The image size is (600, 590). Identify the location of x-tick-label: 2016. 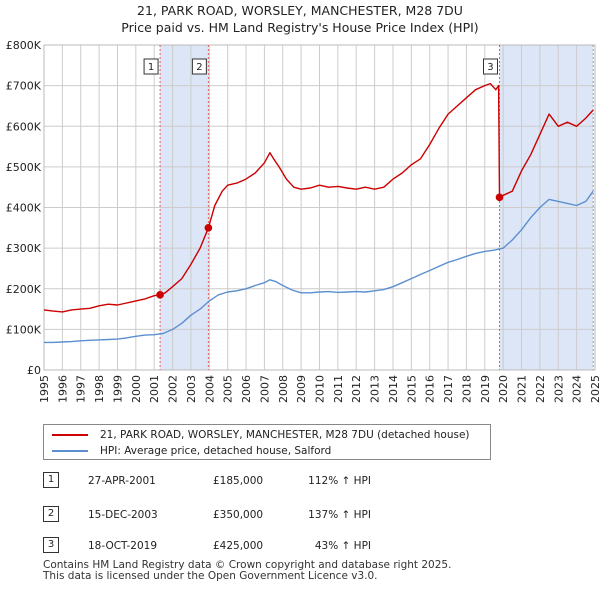
(430, 389).